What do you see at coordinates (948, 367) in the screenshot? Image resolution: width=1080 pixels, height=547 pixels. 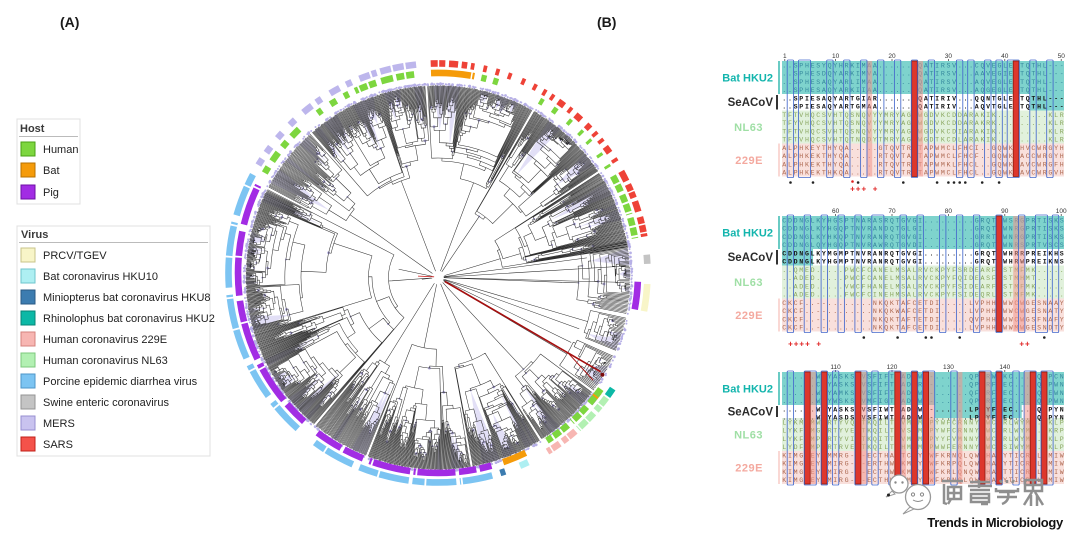 I see `svg-text: 130` at bounding box center [948, 367].